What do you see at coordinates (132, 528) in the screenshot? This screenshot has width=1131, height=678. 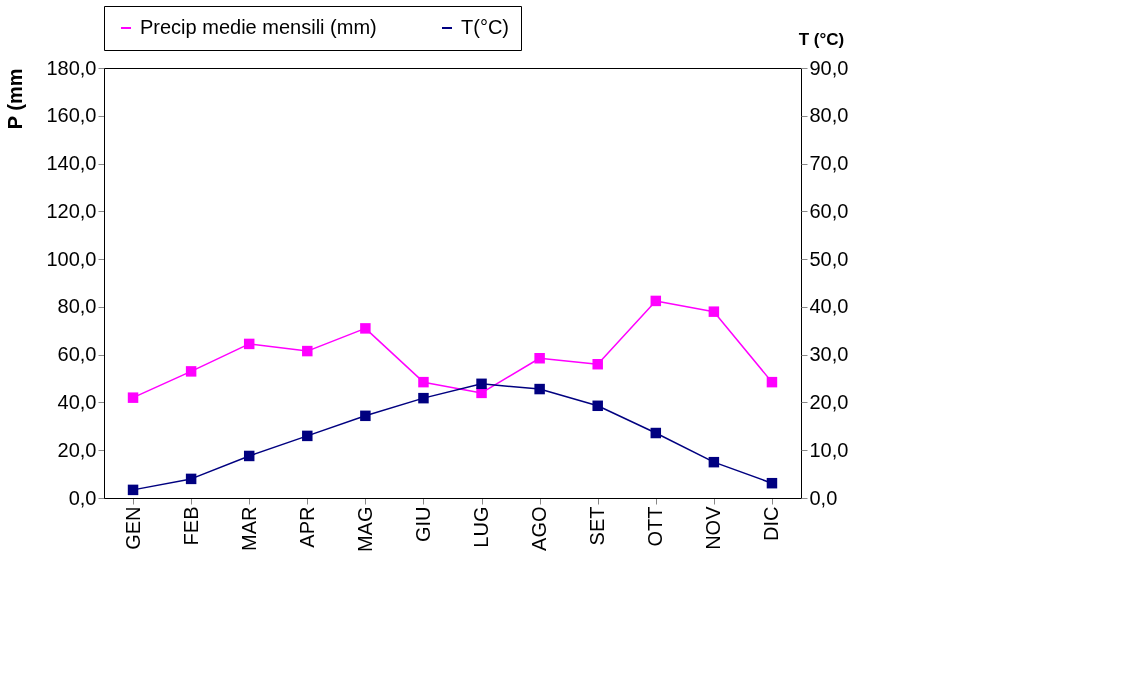 I see `x-tick-label: GEN` at bounding box center [132, 528].